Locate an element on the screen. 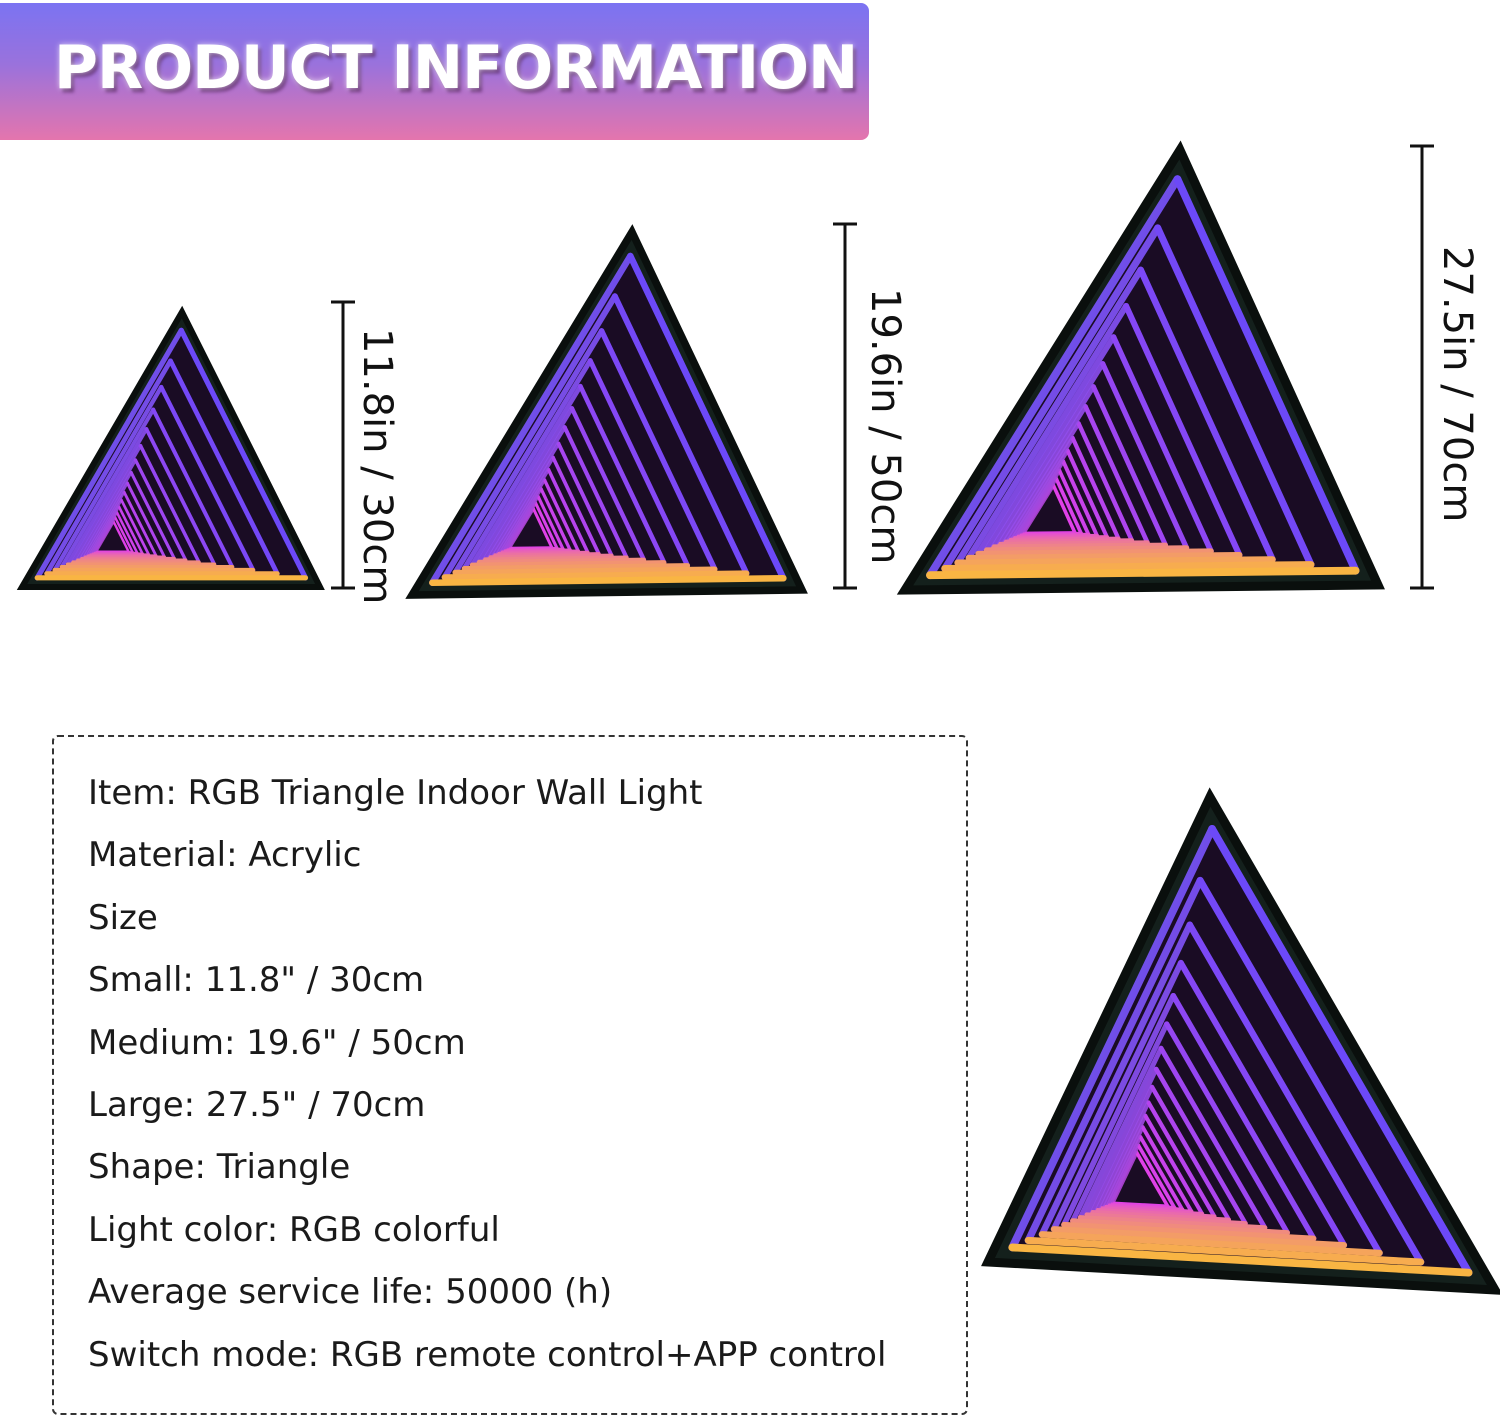  spec-item: Item: RGB Triangle Indoor Wall Light is located at coordinates (395, 793).